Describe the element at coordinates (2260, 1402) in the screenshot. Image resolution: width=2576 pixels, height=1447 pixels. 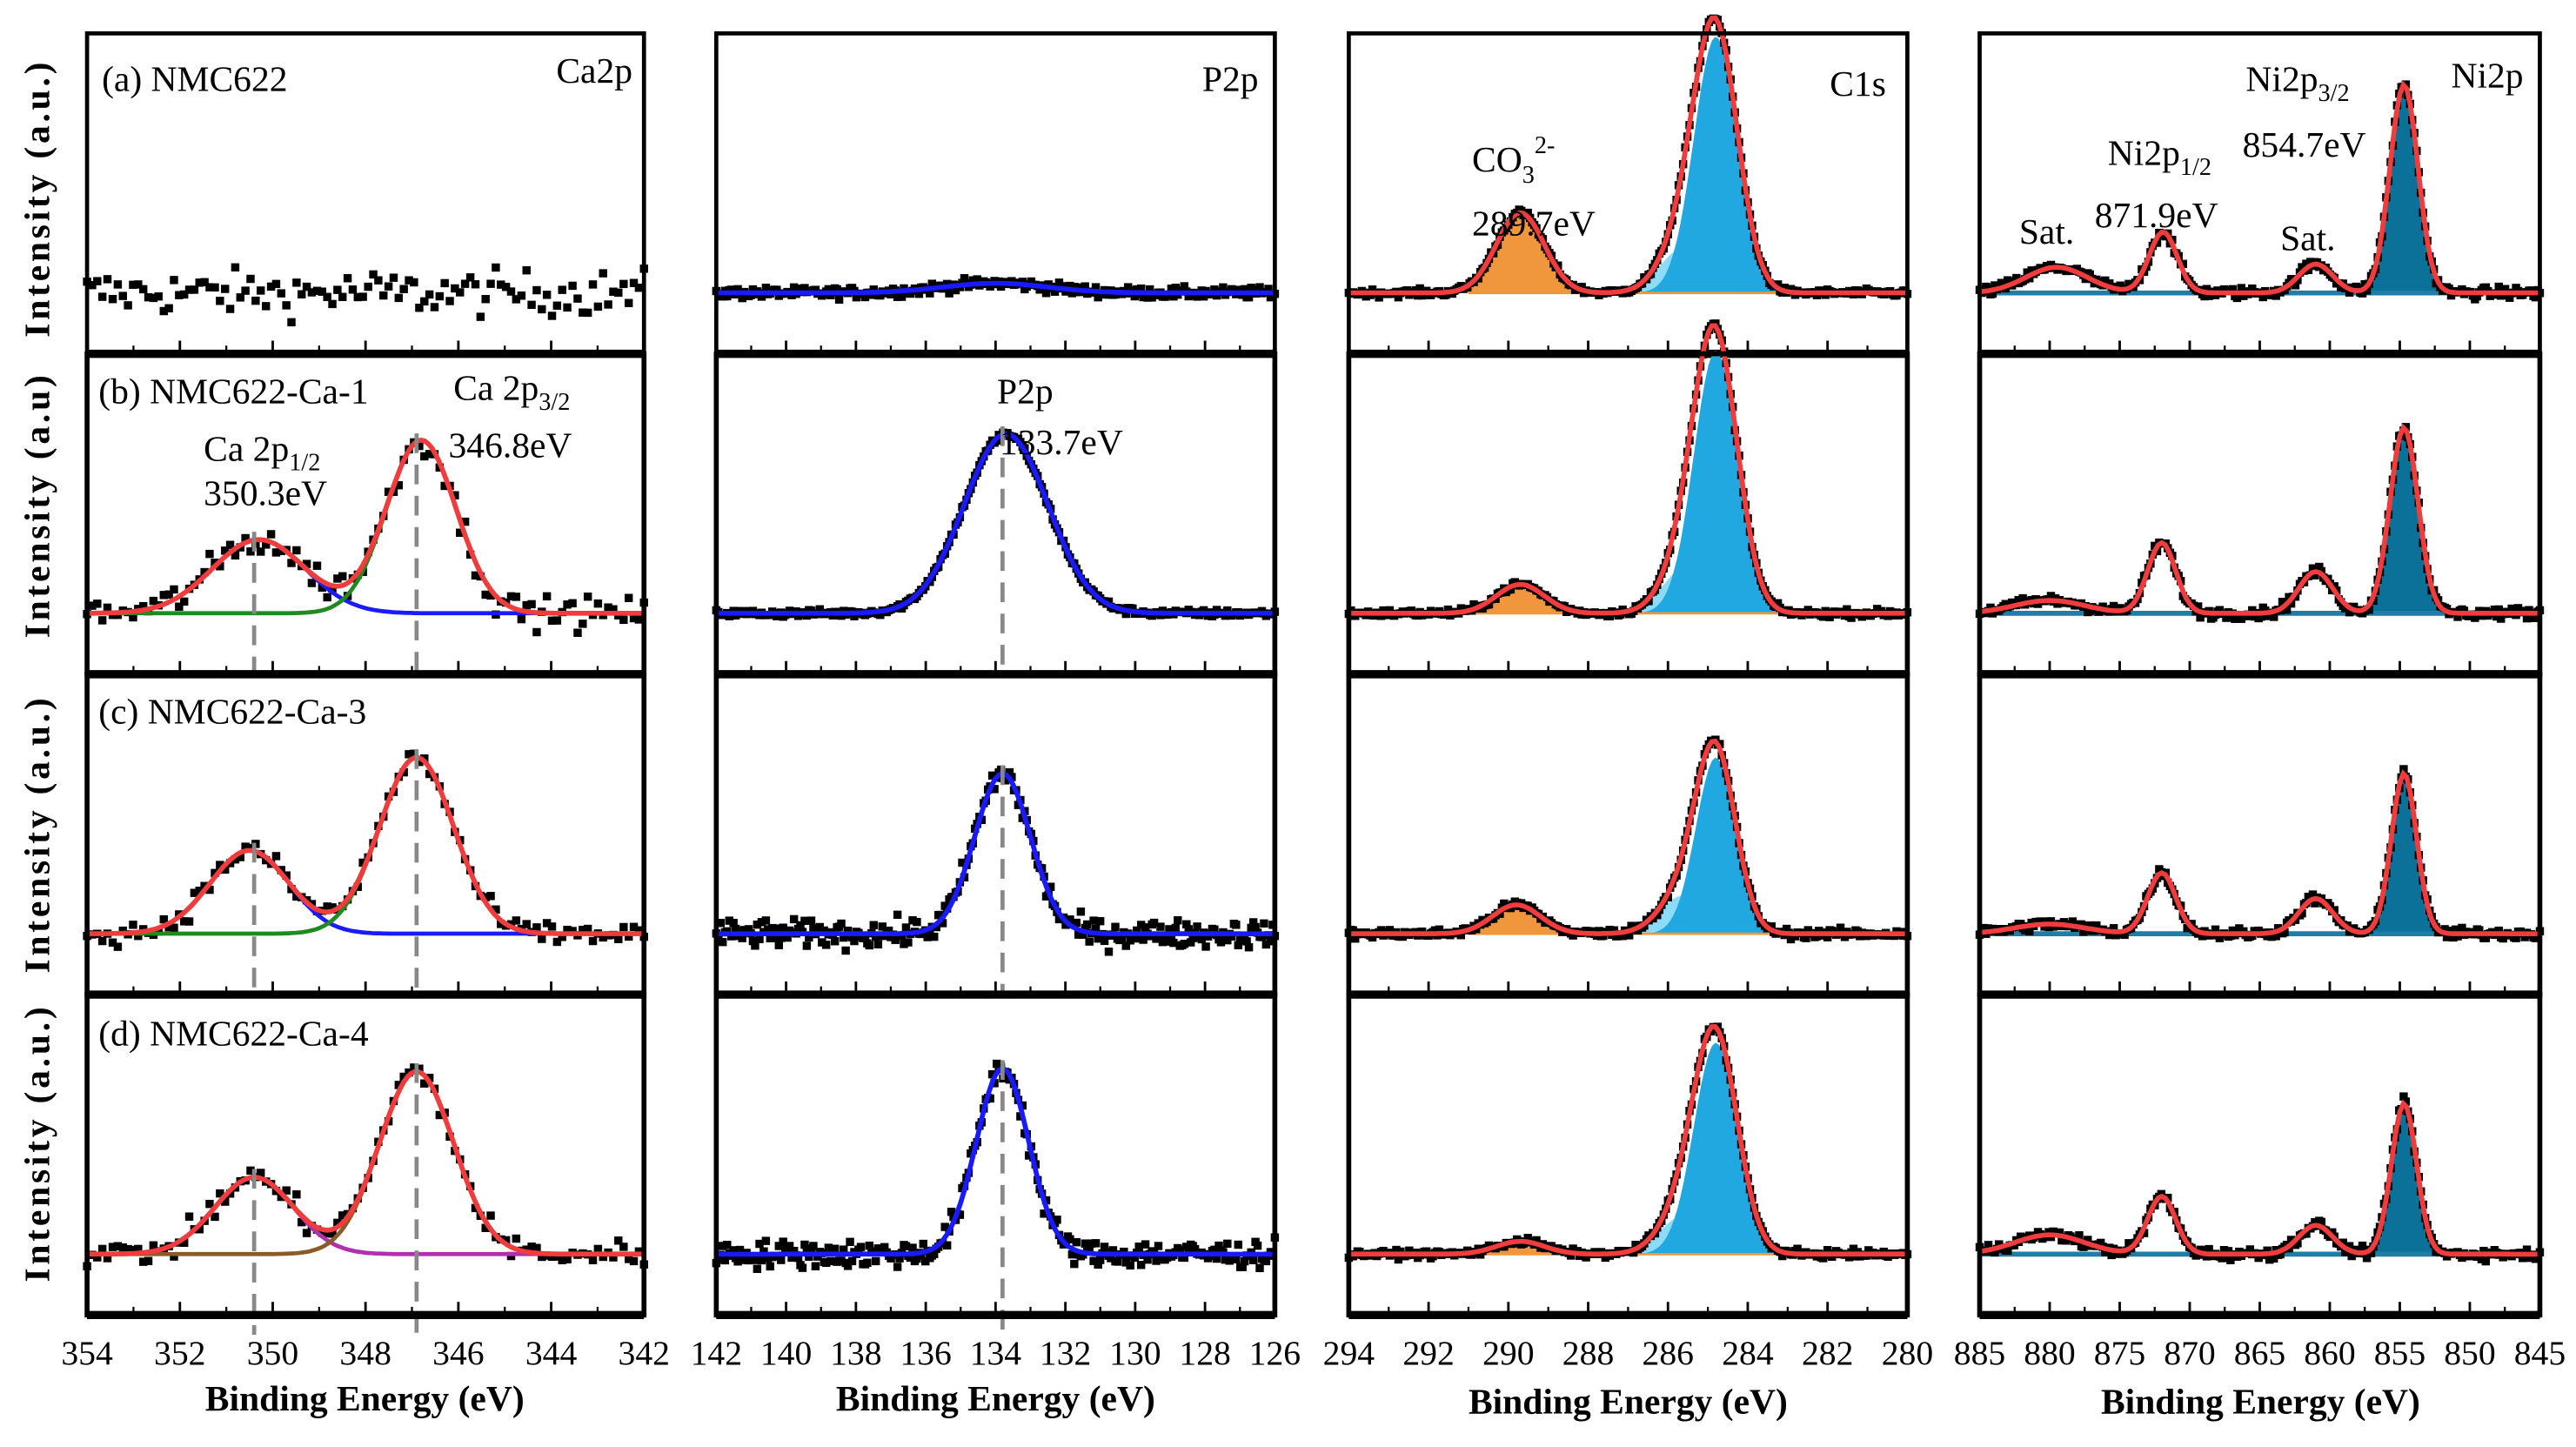
I see `x-axis-title-ni2p: Binding Energy (eV)` at that location.